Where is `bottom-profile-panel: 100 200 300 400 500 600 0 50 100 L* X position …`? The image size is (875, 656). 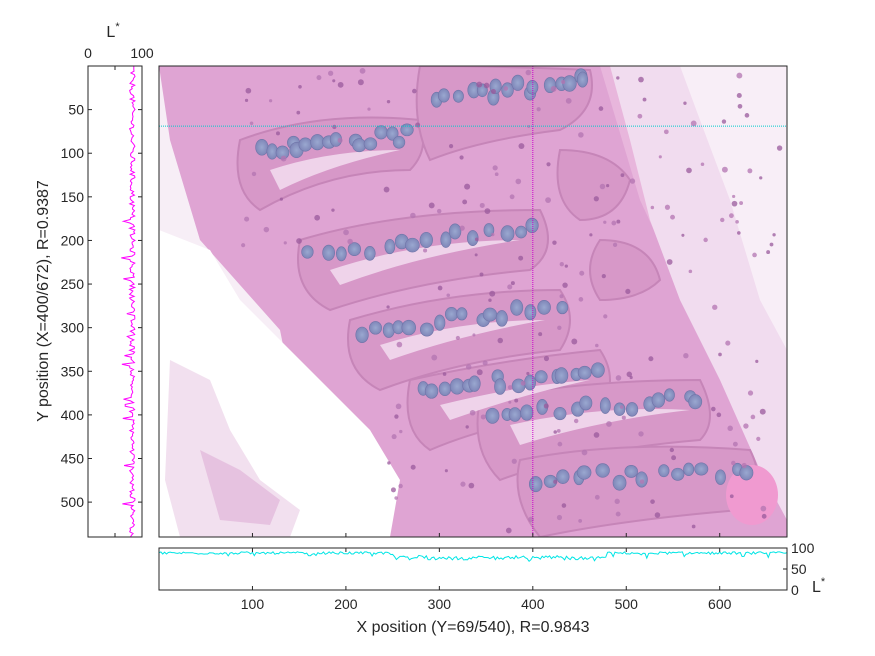
bottom-profile-panel: 100 200 300 400 500 600 0 50 100 L* X position … is located at coordinates (492, 584).